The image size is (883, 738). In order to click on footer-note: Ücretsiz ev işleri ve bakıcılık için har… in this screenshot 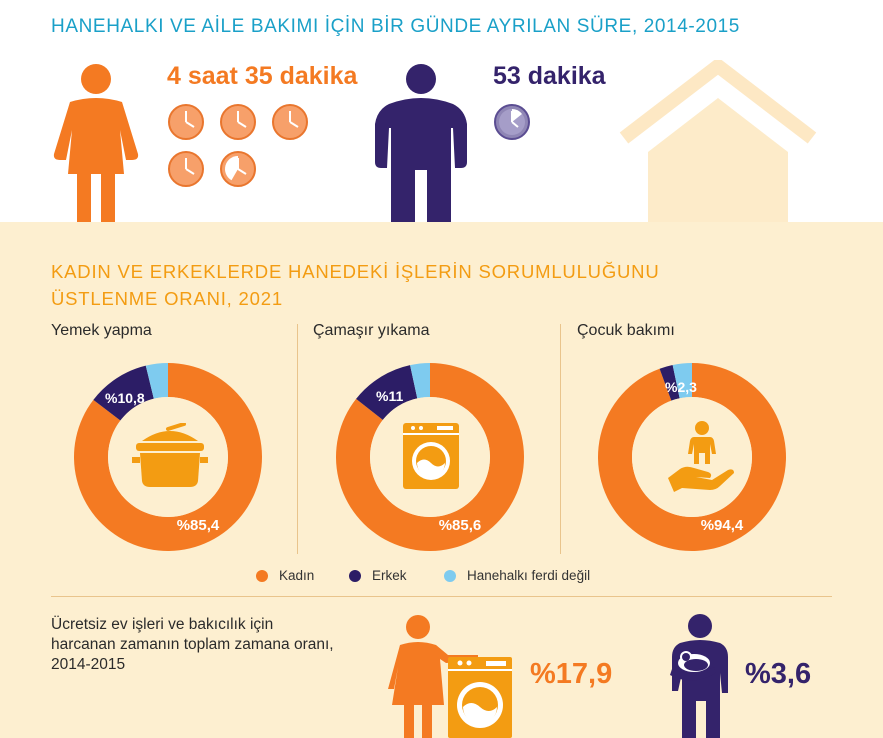, I will do `click(192, 644)`.